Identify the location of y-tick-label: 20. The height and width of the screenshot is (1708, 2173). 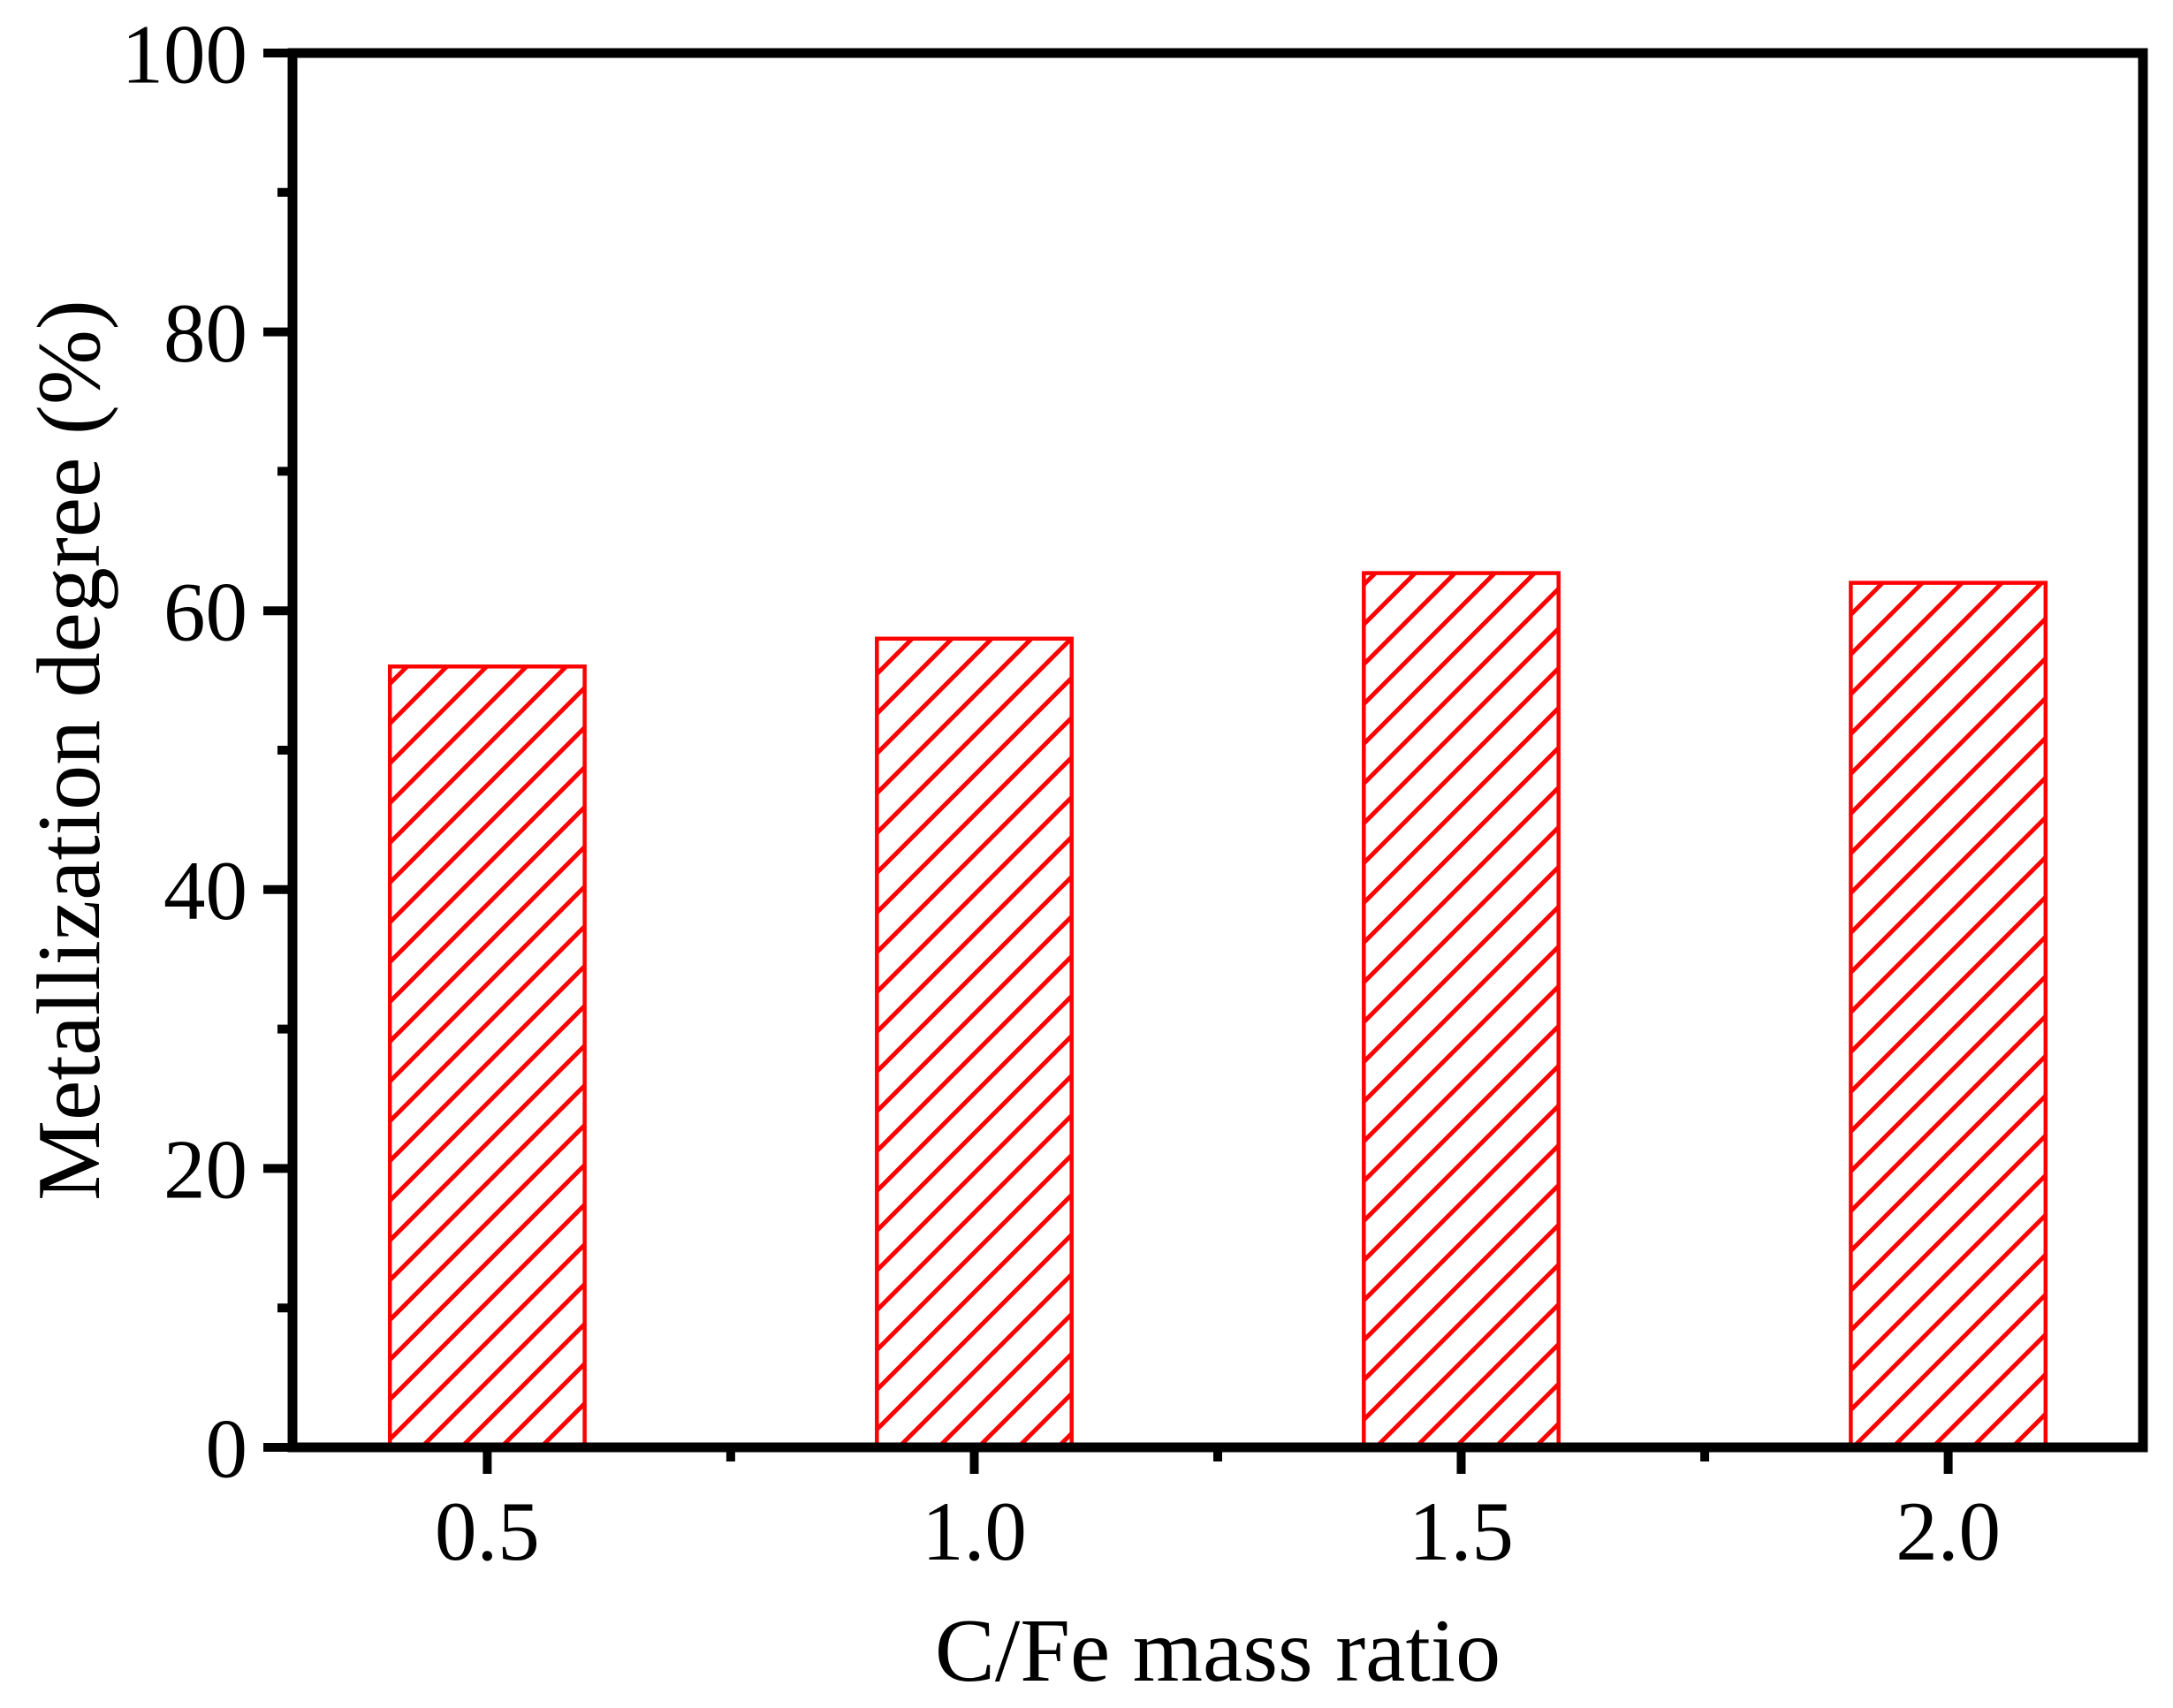
(205, 1170).